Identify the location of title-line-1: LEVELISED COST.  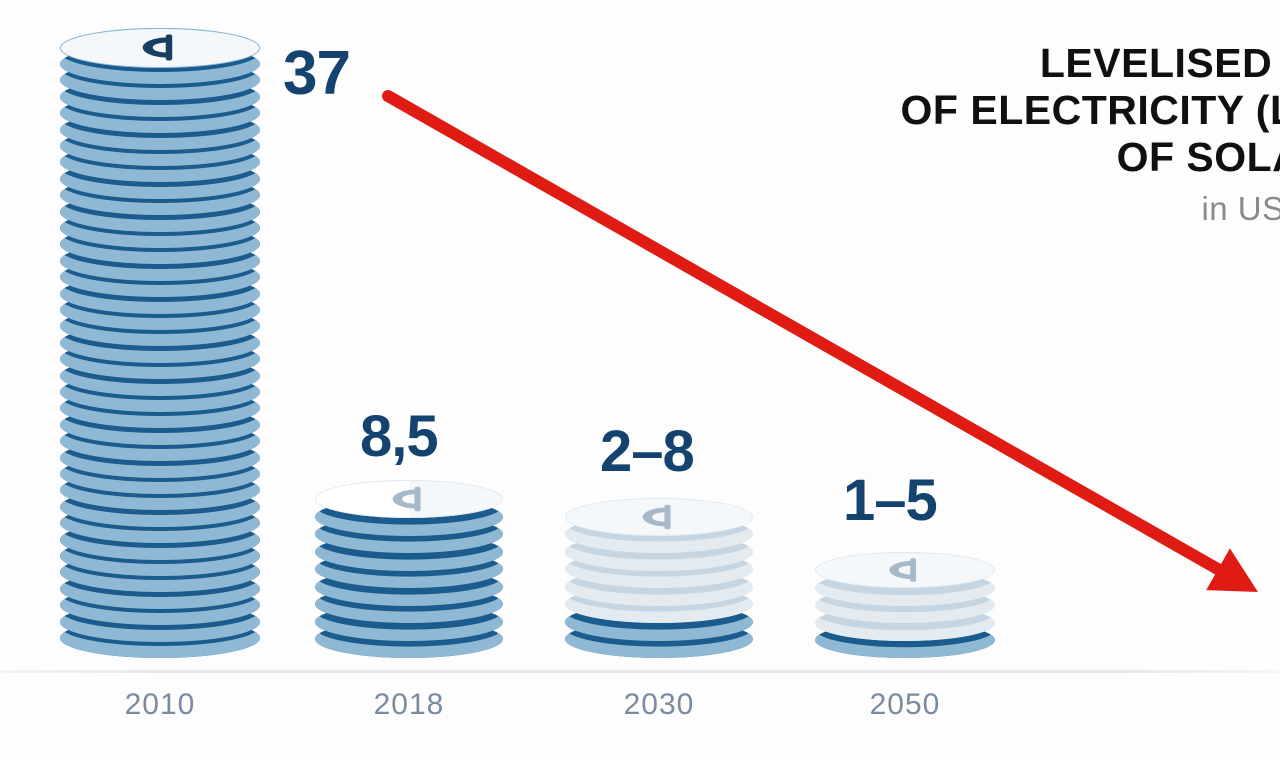
(1159, 63).